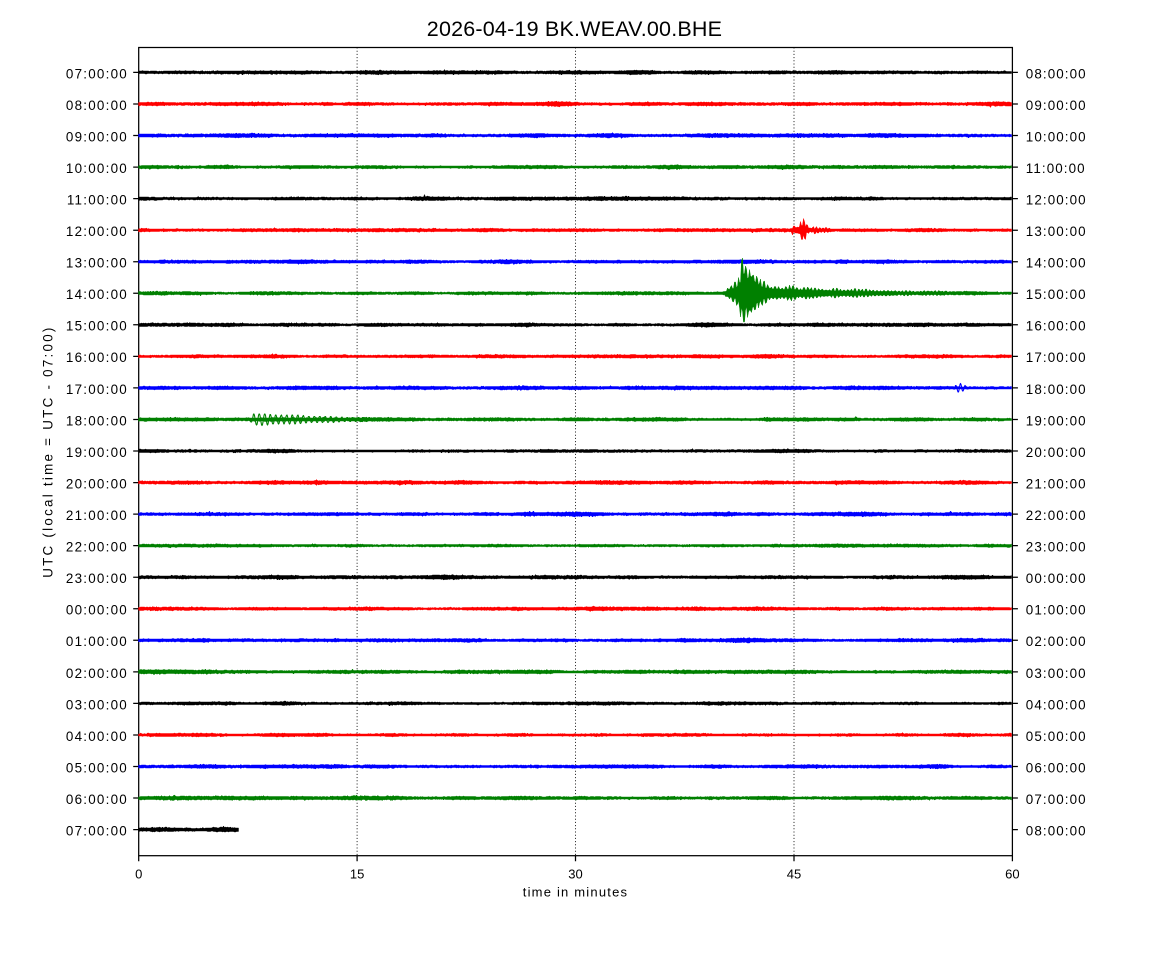 Image resolution: width=1150 pixels, height=955 pixels. What do you see at coordinates (794, 873) in the screenshot?
I see `svg-text: 45` at bounding box center [794, 873].